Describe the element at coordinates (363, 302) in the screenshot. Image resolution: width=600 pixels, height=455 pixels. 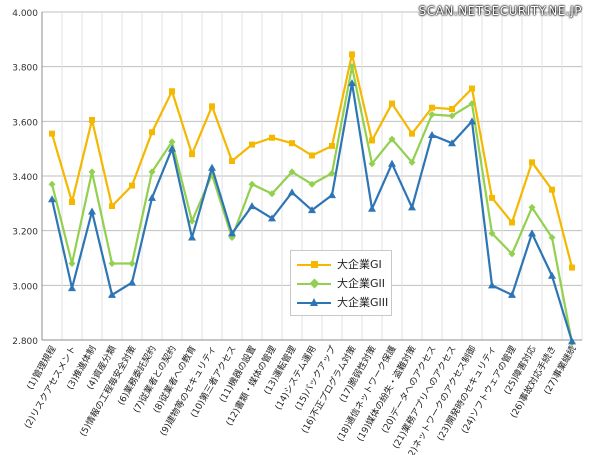
I see `legend-label: 大企業GIII` at that location.